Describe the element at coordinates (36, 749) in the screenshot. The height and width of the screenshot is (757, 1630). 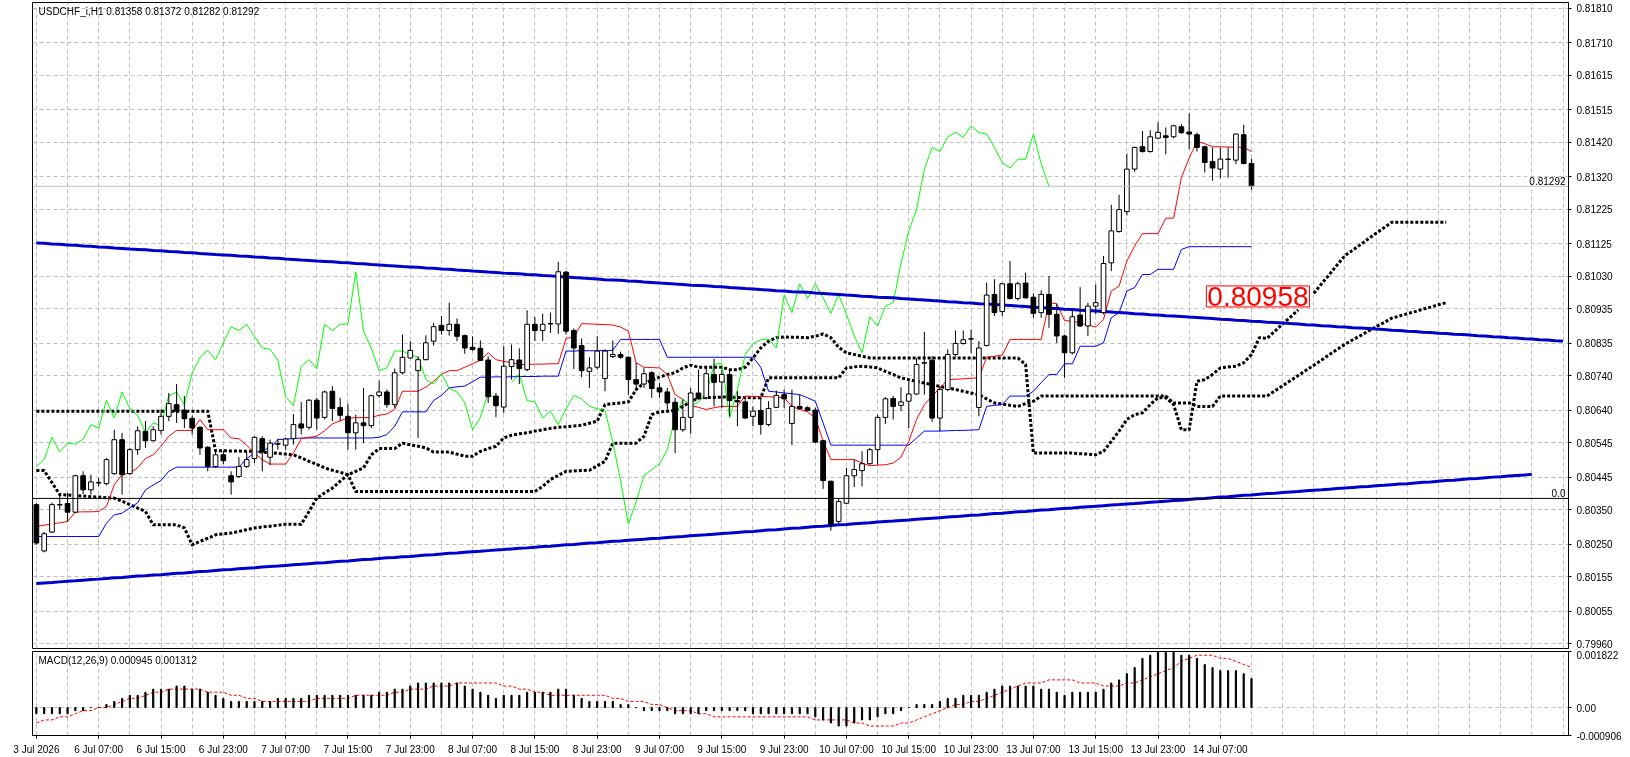
I see `x-tick-label: 3 Jul 2026` at that location.